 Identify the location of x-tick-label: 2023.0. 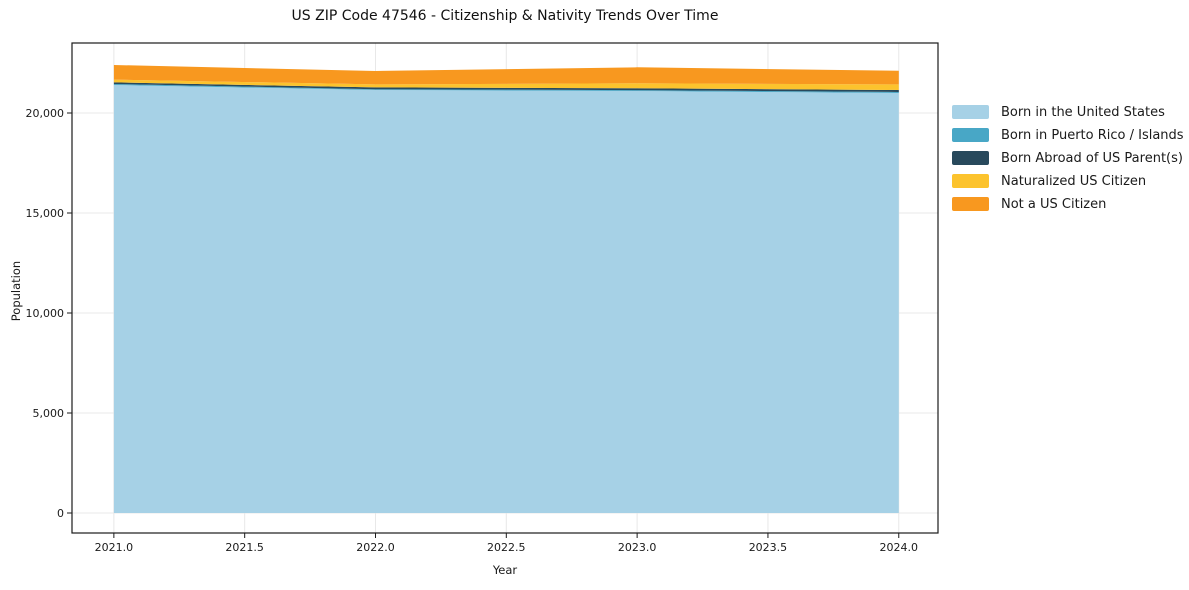
(637, 547).